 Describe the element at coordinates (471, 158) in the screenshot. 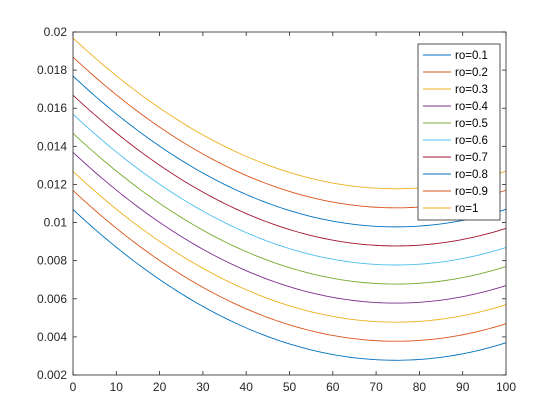

I see `legend-label: ro=0.7` at that location.